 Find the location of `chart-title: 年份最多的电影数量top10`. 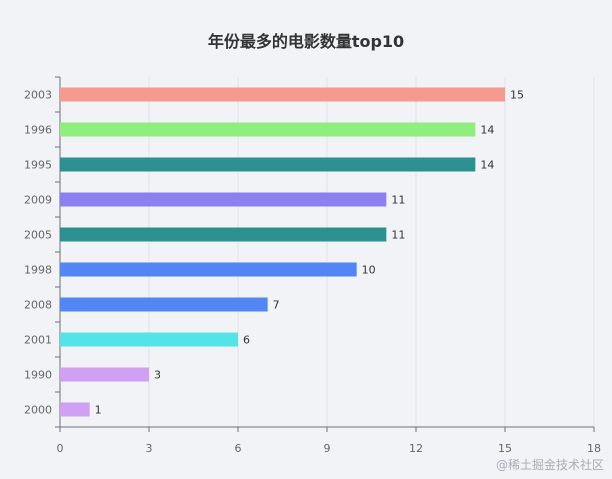

chart-title: 年份最多的电影数量top10 is located at coordinates (306, 41).